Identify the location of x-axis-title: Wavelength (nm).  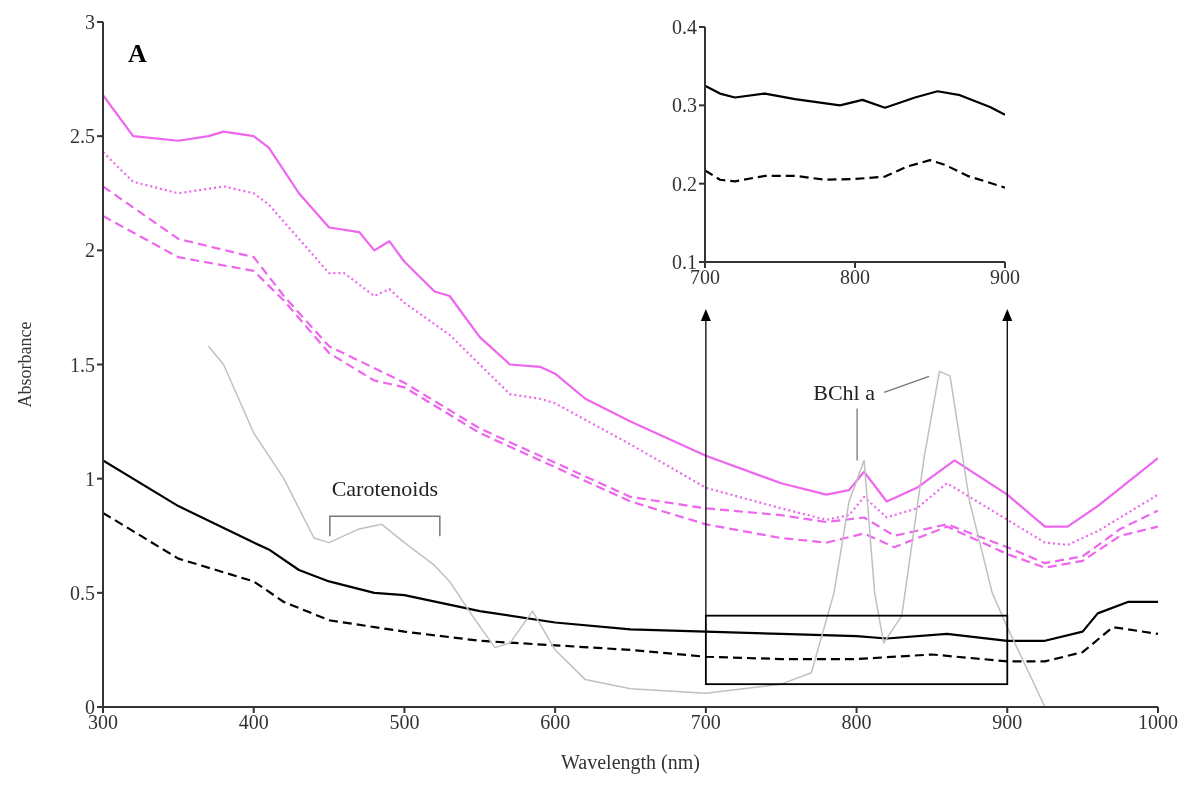
(630, 762).